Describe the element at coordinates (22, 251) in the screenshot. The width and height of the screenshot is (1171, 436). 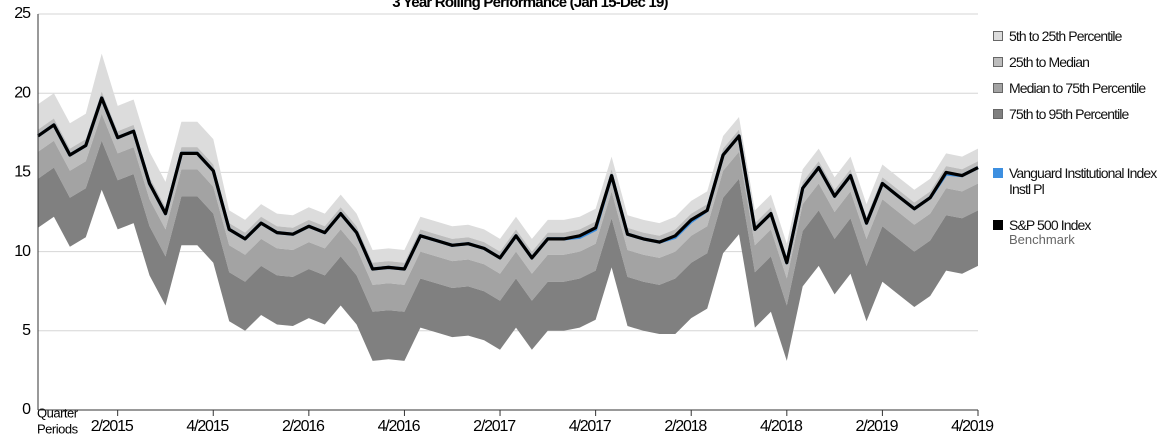
I see `y-tick-label: 10` at that location.